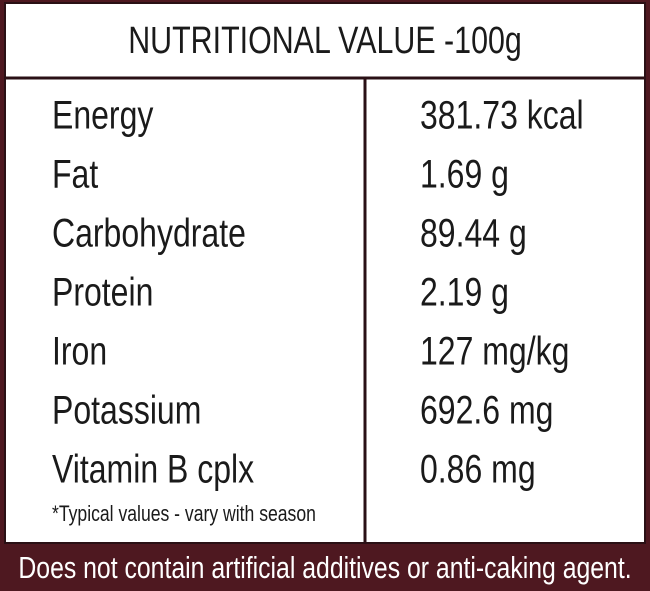  Describe the element at coordinates (126, 409) in the screenshot. I see `nutrient-name: Potassium` at that location.